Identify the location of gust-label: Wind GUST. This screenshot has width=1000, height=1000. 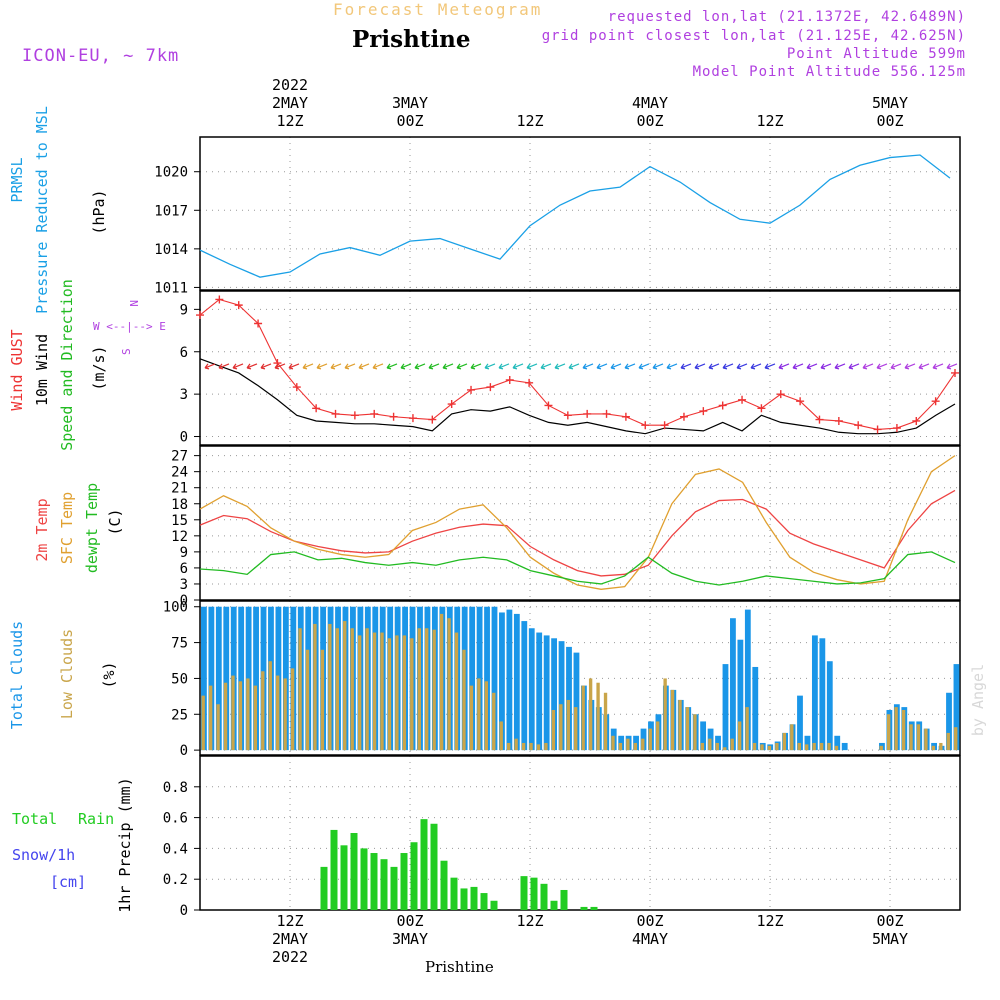
(17, 369).